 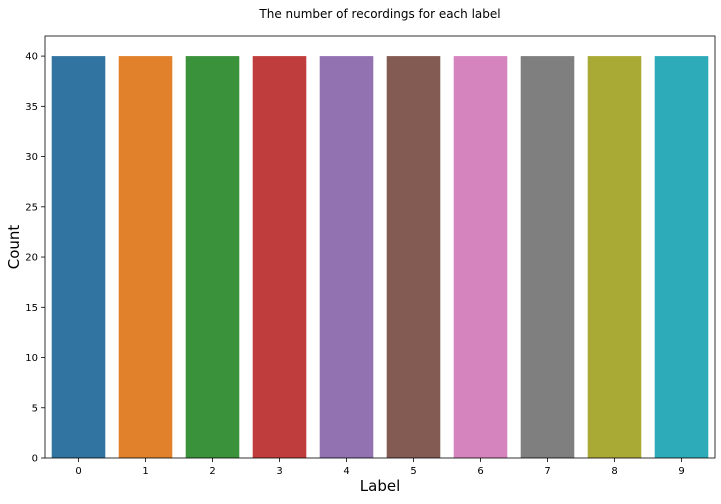 I want to click on y-tick-label-40: 40, so click(x=31, y=57).